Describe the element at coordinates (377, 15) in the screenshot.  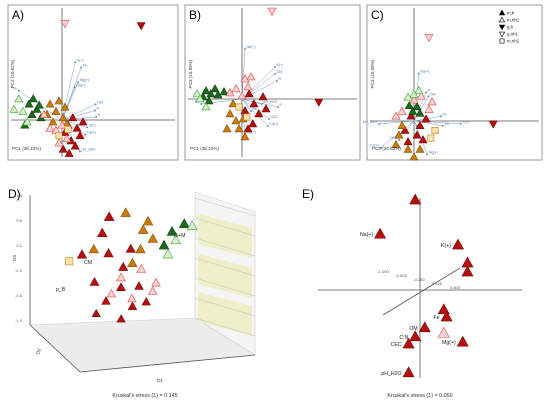
I see `panel-c-letter: C)` at that location.